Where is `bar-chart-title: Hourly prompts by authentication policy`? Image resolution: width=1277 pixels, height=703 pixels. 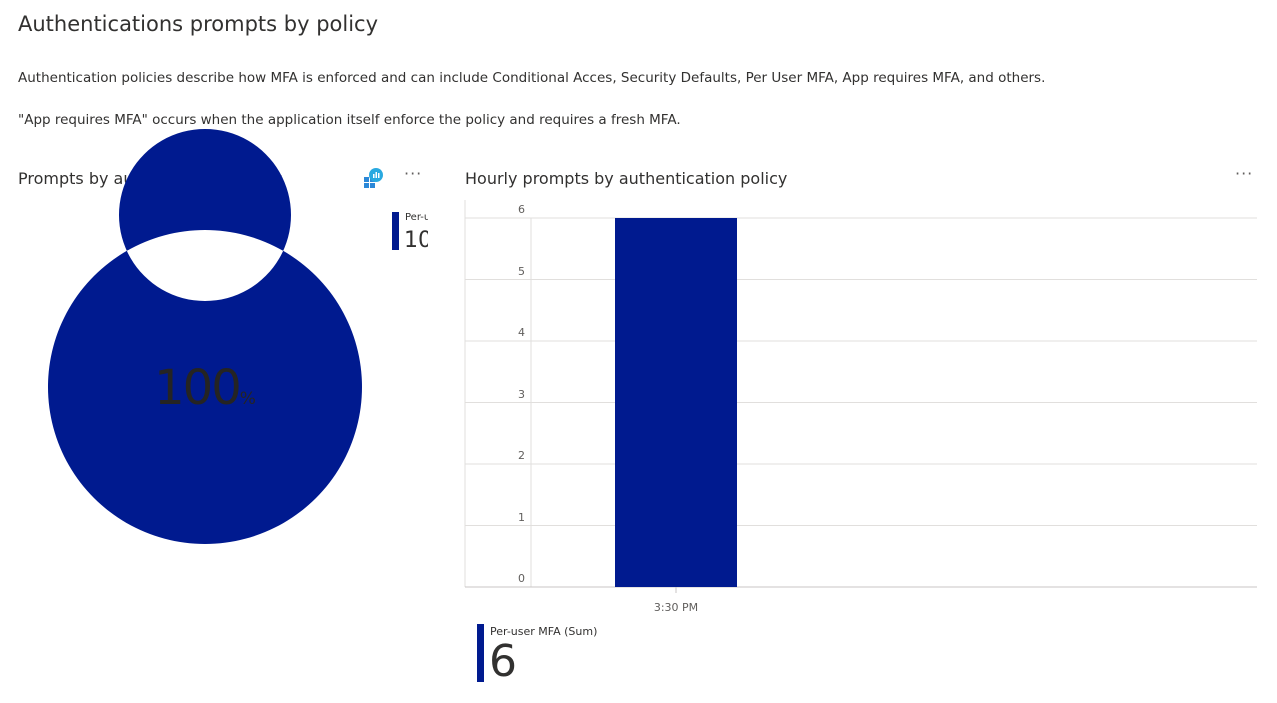 bar-chart-title: Hourly prompts by authentication policy is located at coordinates (626, 178).